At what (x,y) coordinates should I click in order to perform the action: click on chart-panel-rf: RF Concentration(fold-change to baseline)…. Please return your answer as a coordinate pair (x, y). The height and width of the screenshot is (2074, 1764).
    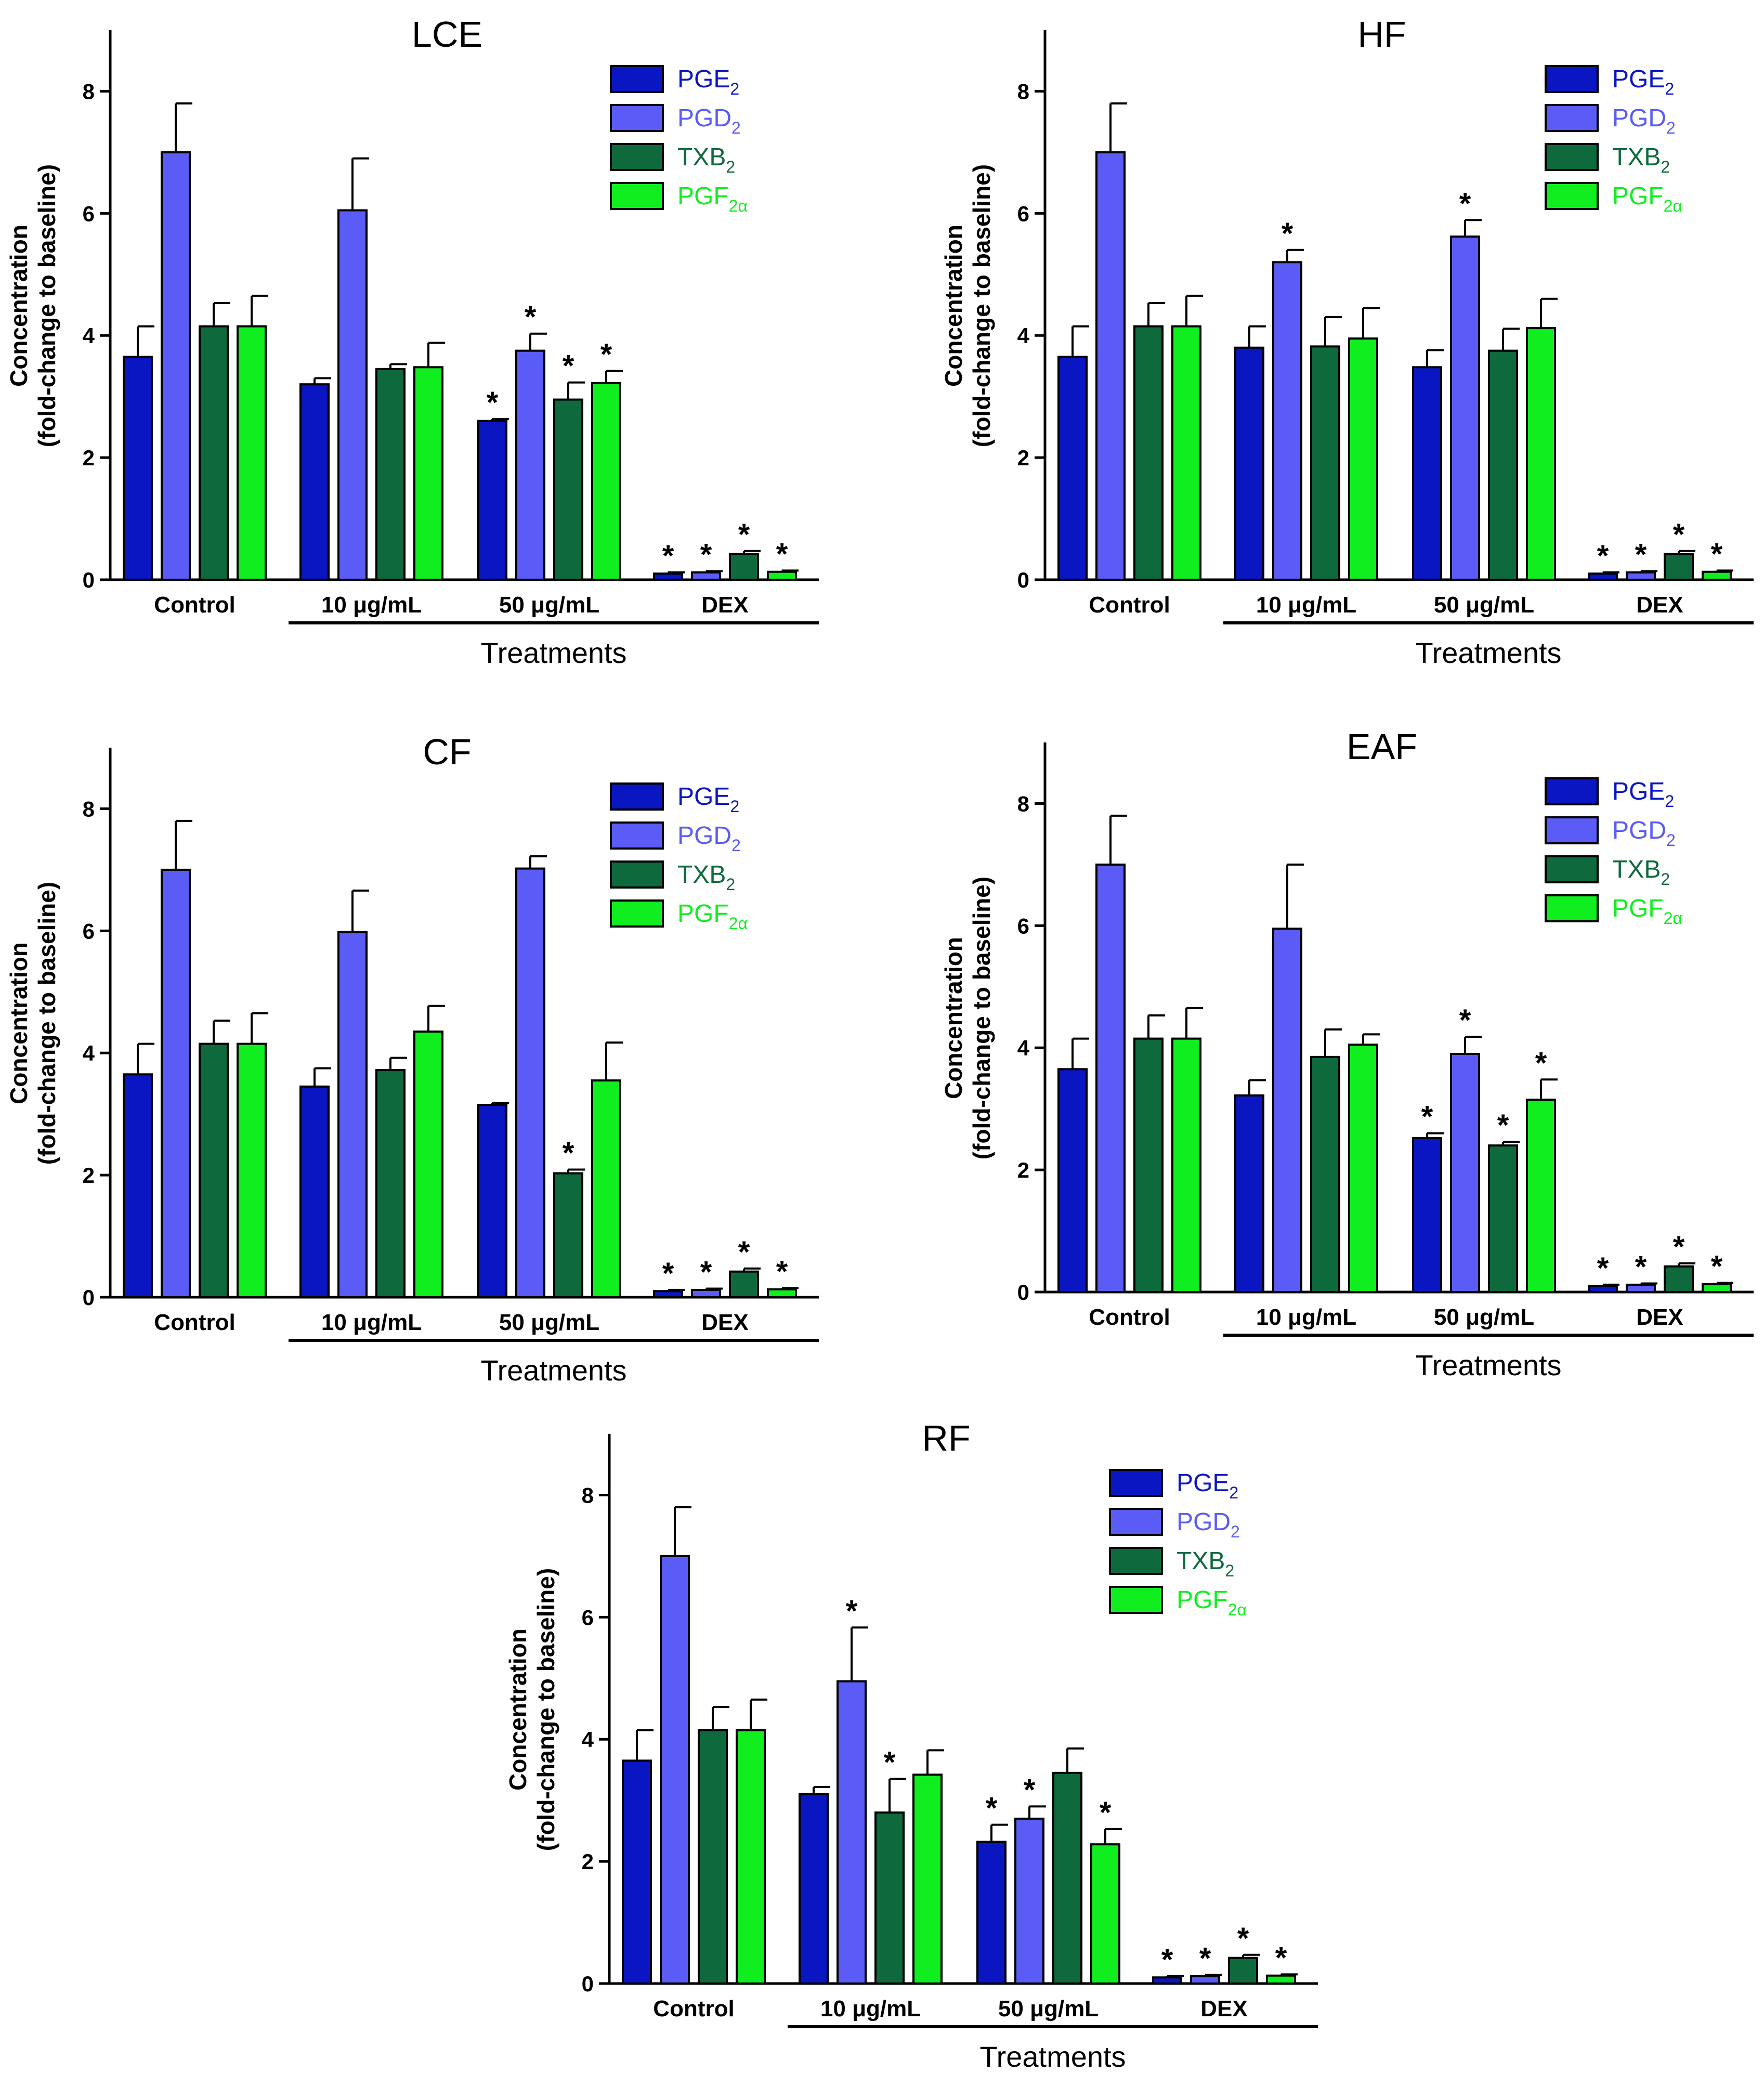
    Looking at the image, I should click on (911, 1745).